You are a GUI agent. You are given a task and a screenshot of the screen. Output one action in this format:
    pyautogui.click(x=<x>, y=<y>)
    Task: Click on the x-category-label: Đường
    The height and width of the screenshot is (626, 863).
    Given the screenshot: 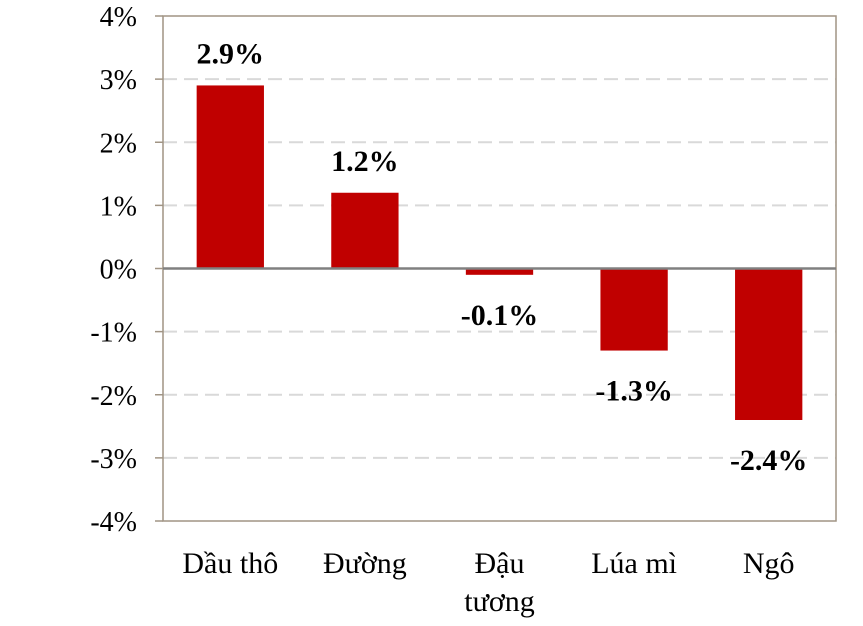 What is the action you would take?
    pyautogui.click(x=365, y=563)
    